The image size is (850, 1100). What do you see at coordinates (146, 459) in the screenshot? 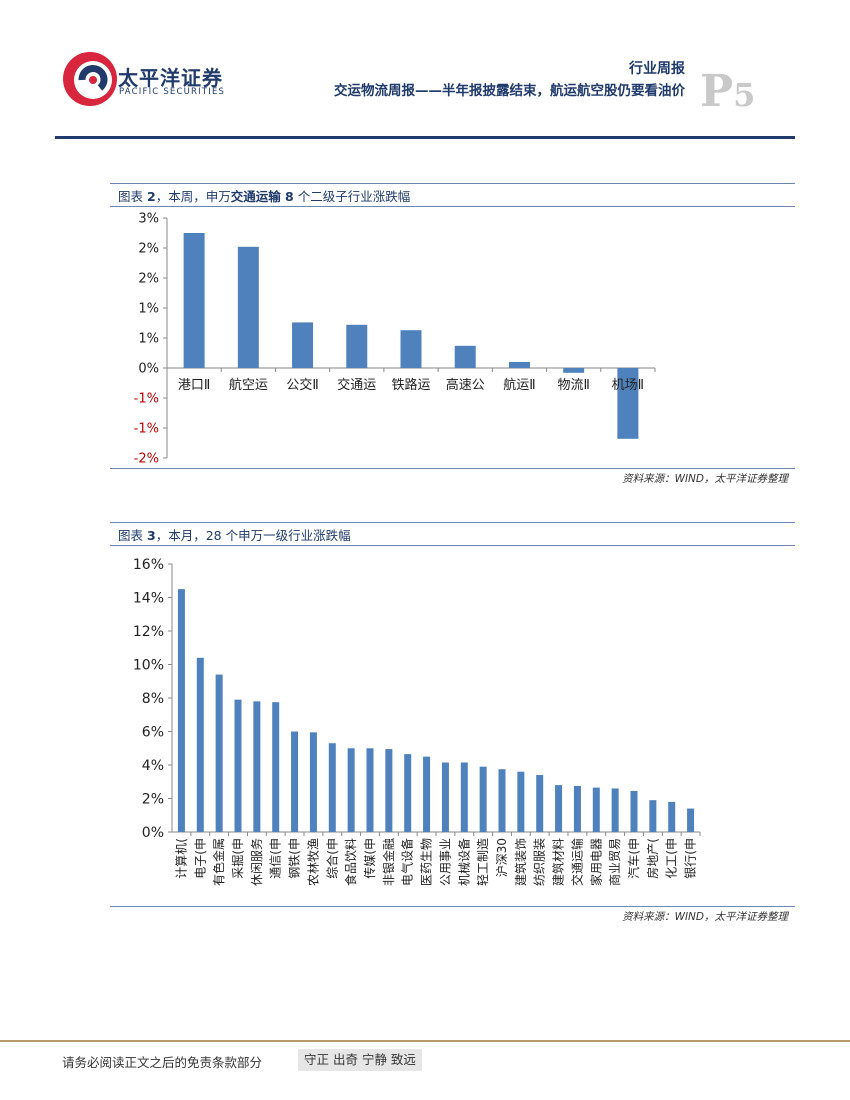
I see `y-tick-label: -2%` at bounding box center [146, 459].